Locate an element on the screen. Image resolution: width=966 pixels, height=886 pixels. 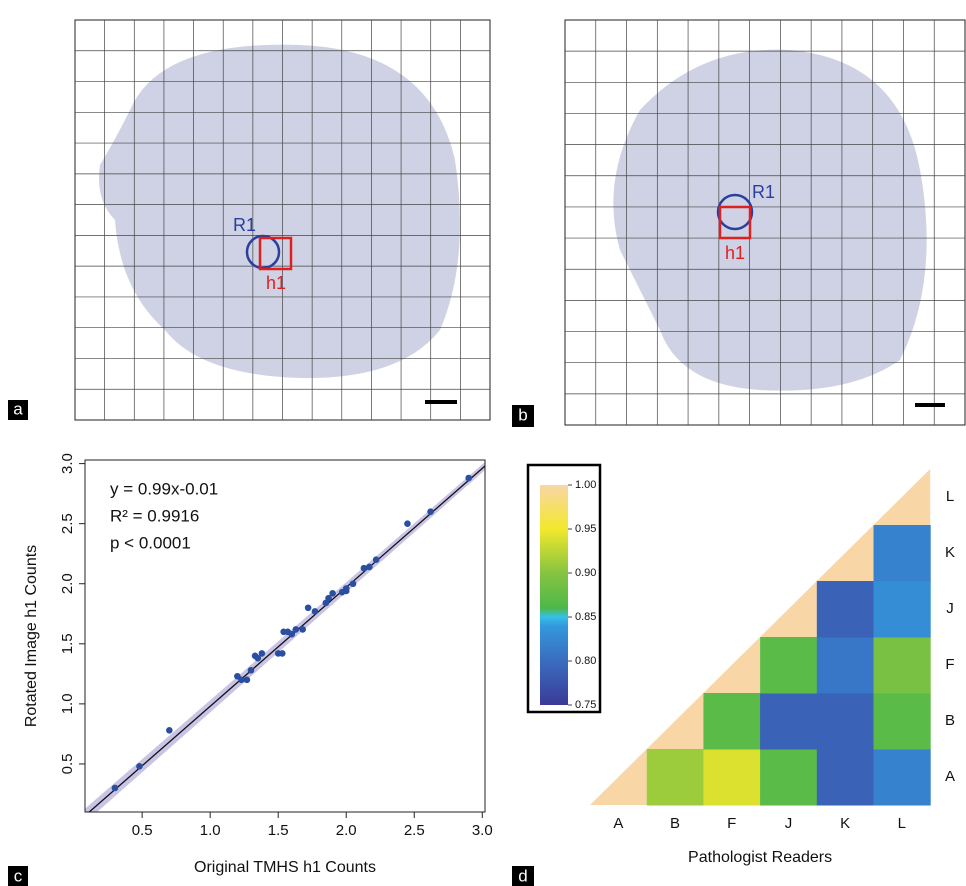
scale-bar is located at coordinates (930, 405).